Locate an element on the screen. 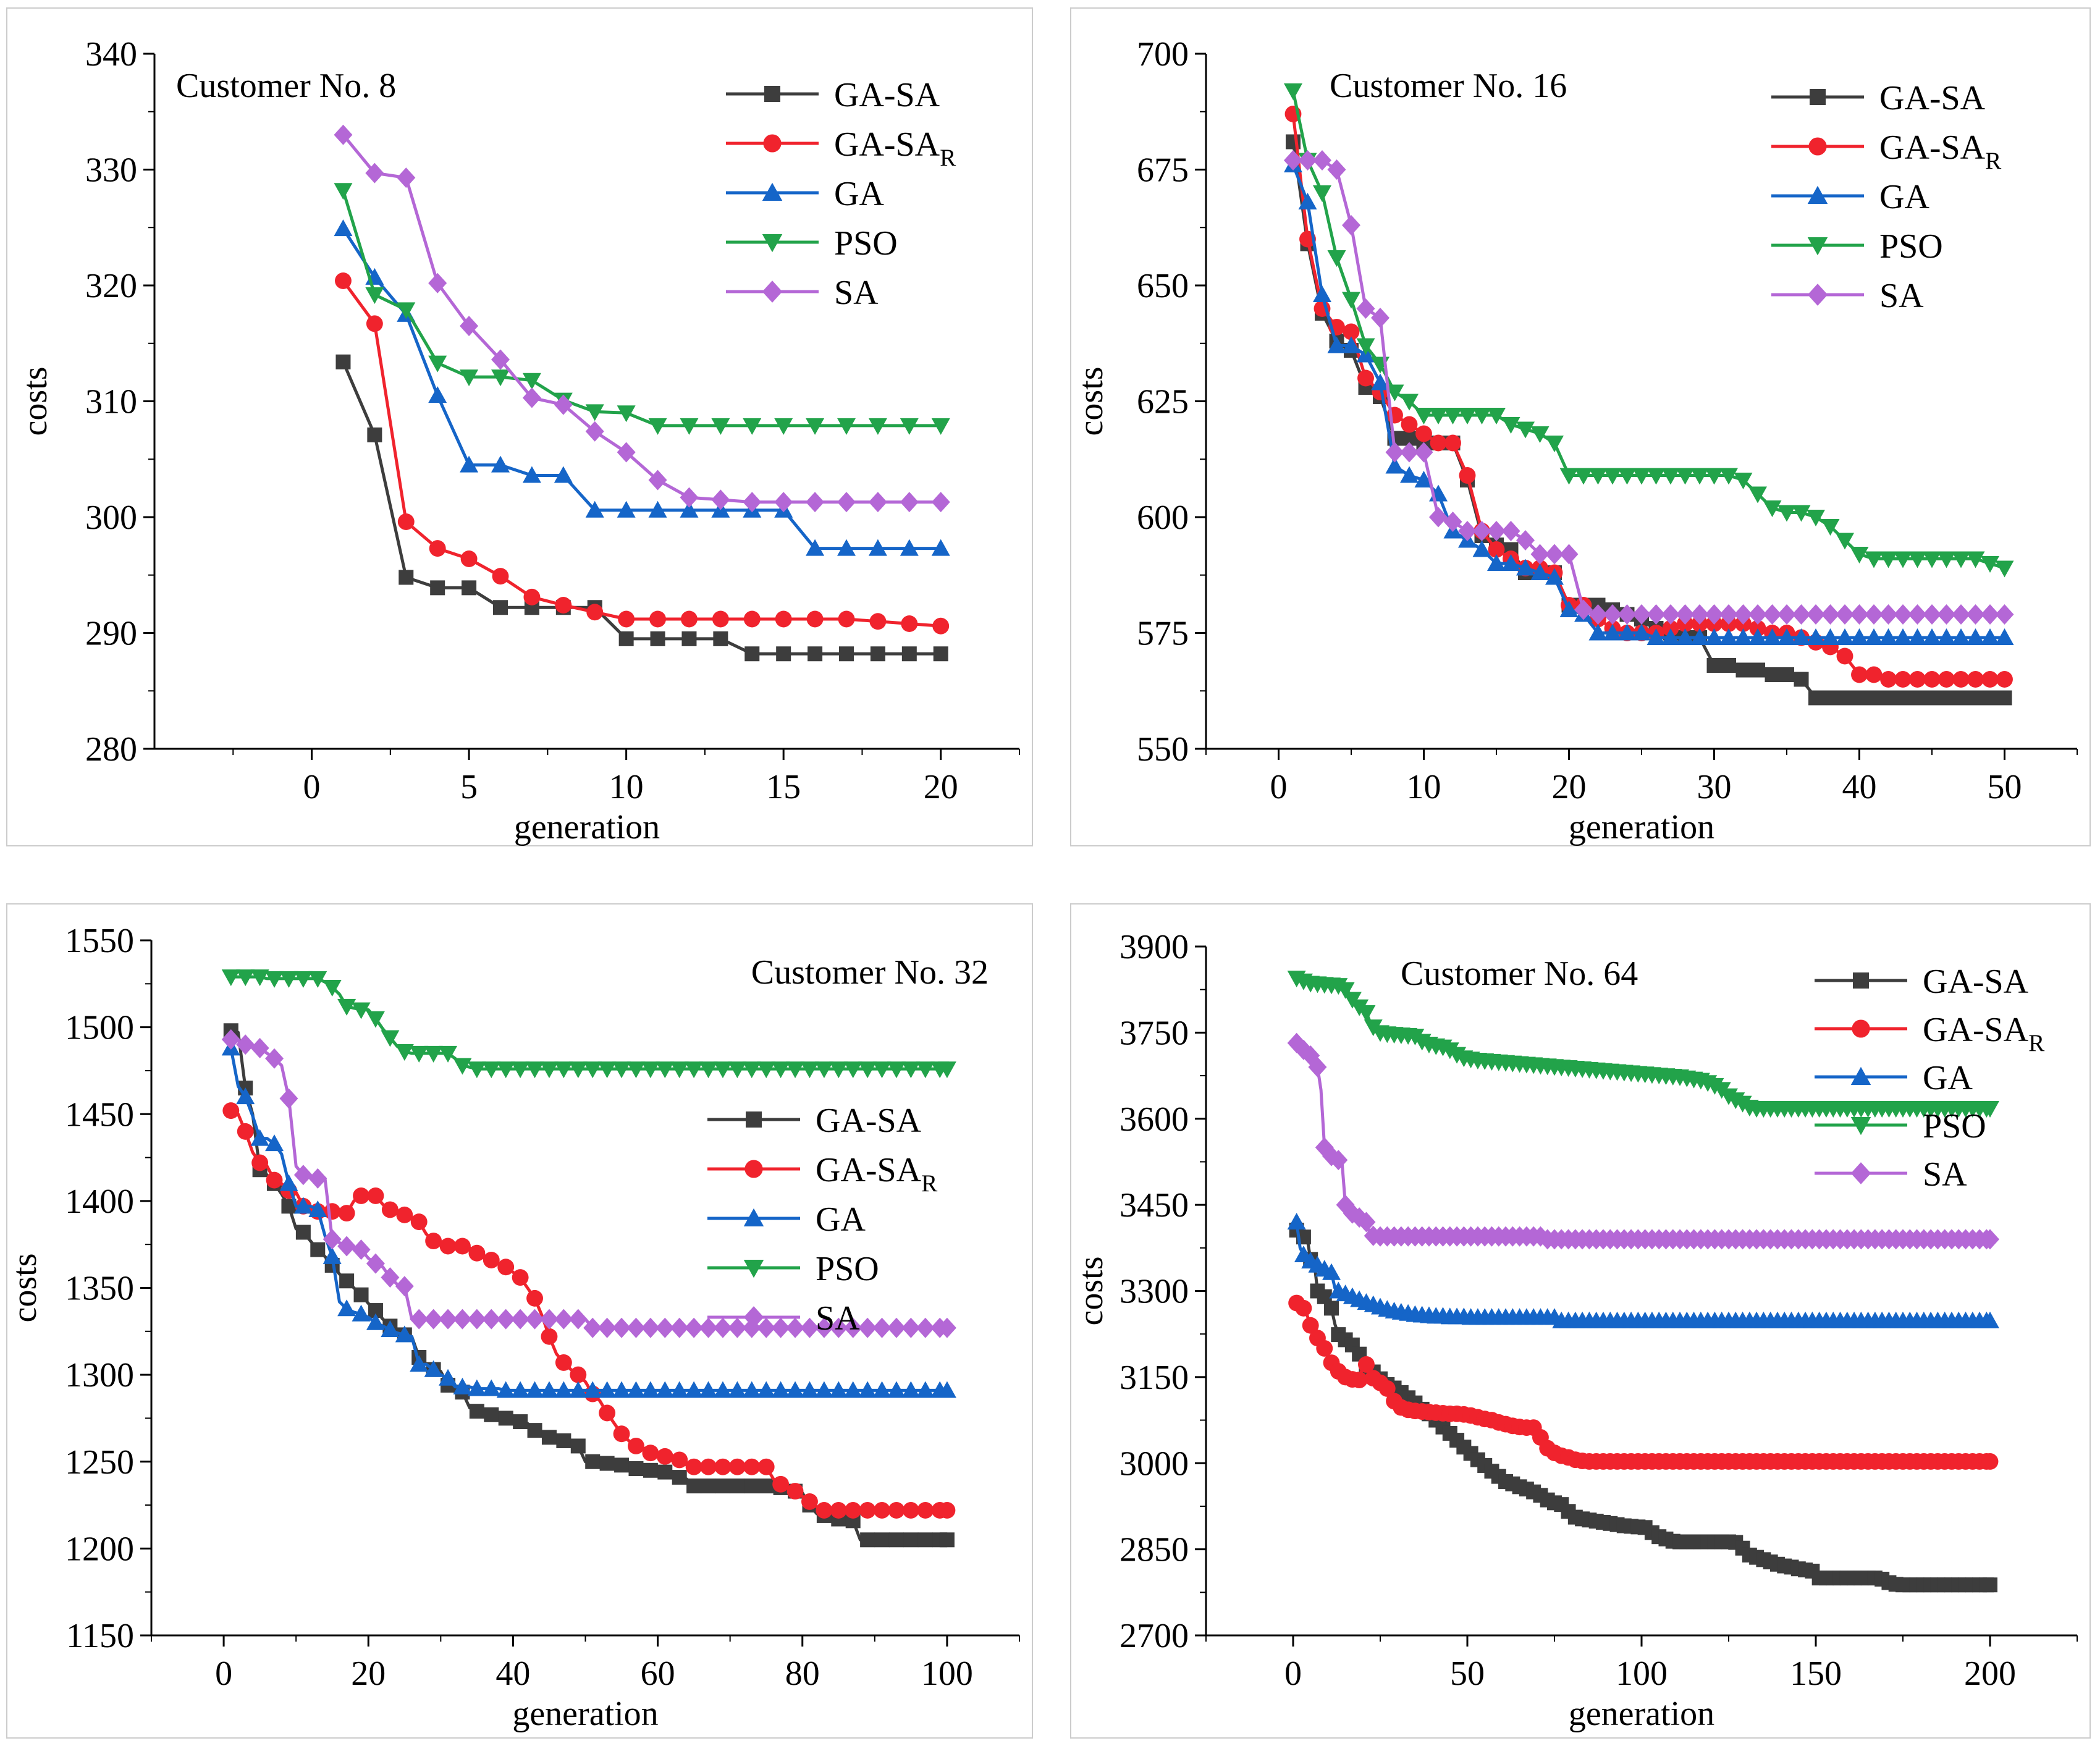 This screenshot has height=1746, width=2100. legend-label: GA-SAR is located at coordinates (1940, 151).